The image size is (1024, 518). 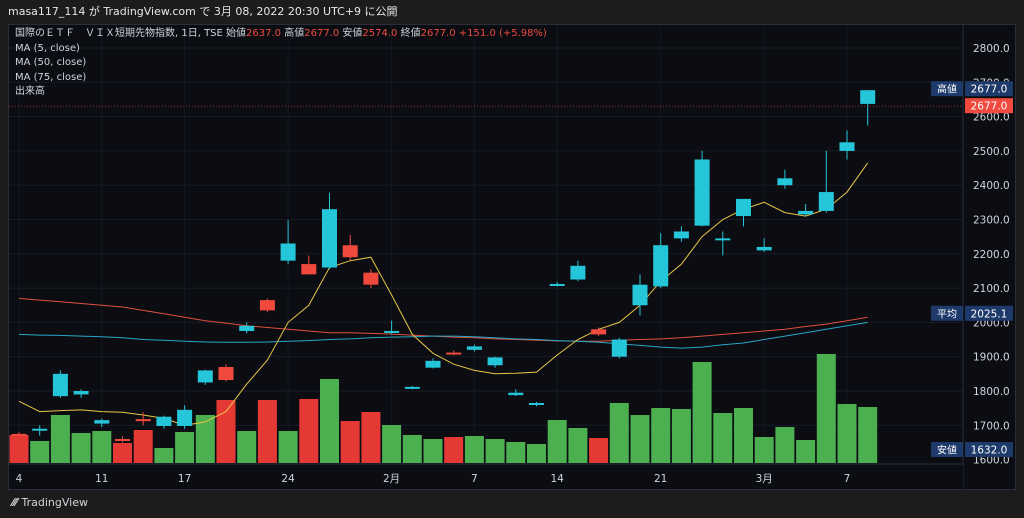 What do you see at coordinates (51, 77) in the screenshot?
I see `legend-ma75: MA (75, close)` at bounding box center [51, 77].